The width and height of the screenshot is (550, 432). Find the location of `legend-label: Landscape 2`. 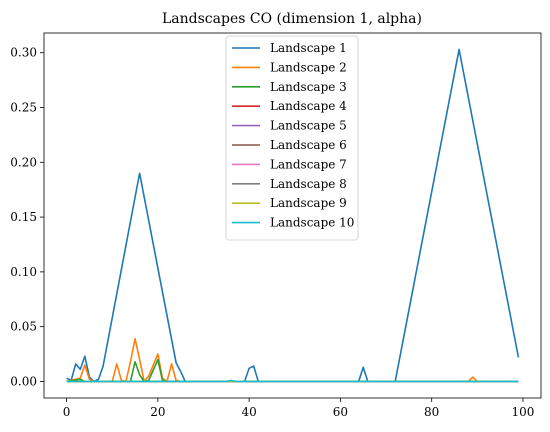

legend-label: Landscape 2 is located at coordinates (308, 67).